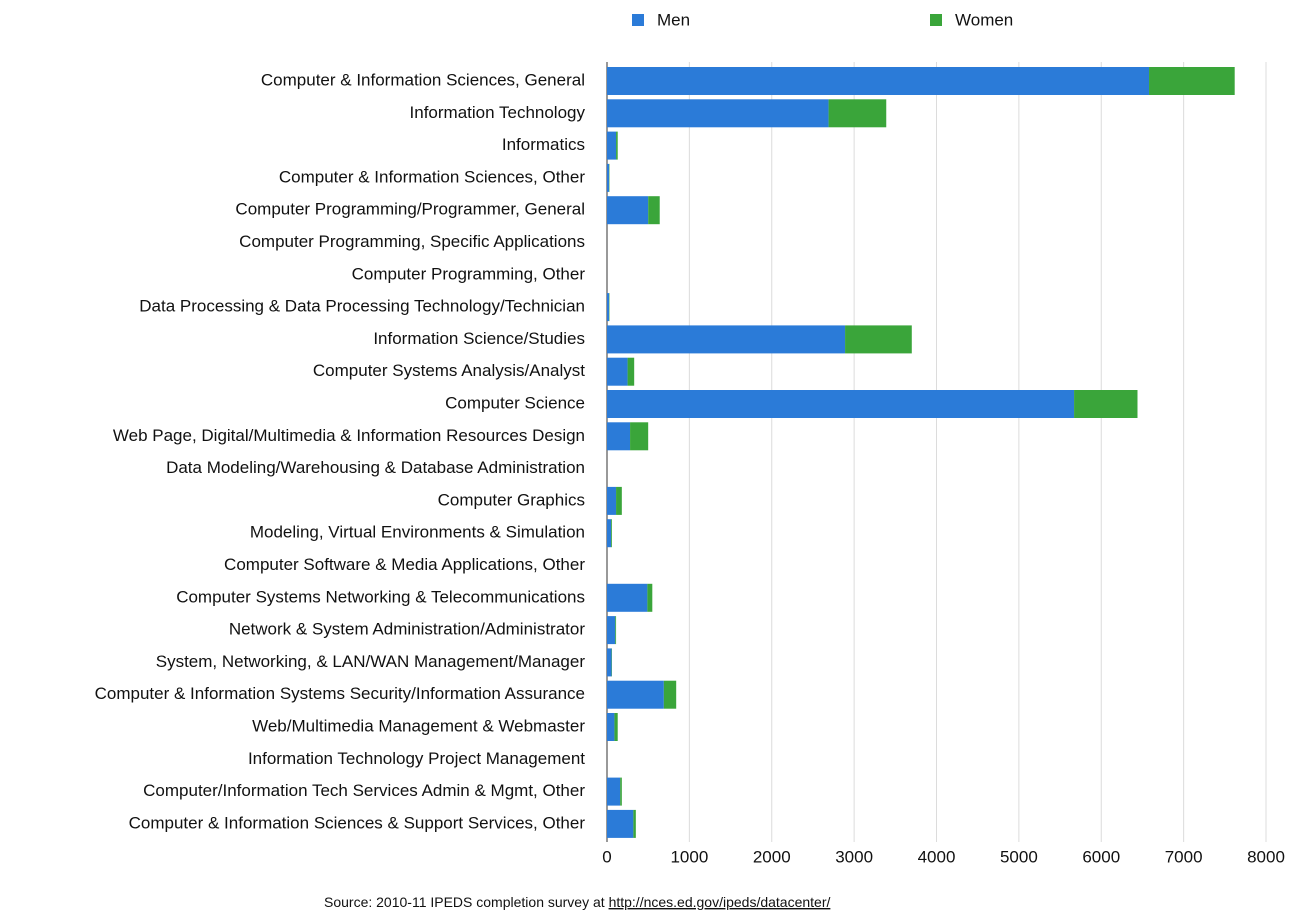  Describe the element at coordinates (720, 902) in the screenshot. I see `source-link: http://nces.ed.gov/ipeds/datacenter/` at that location.